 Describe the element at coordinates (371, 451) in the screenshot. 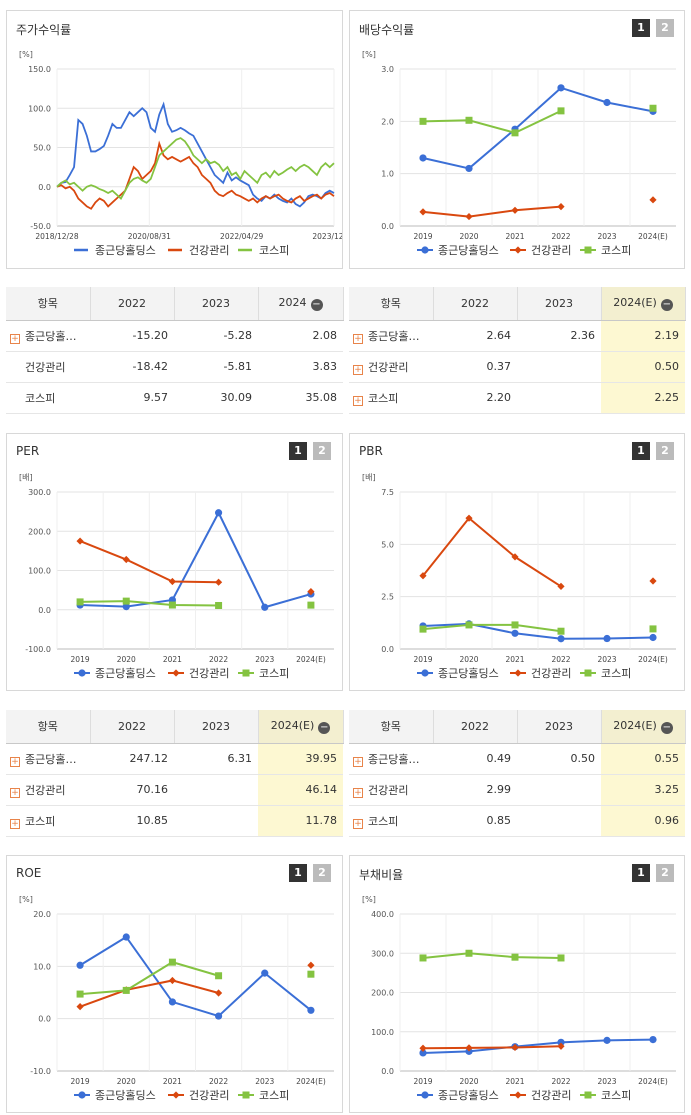

I see `chart-title: PBR` at that location.